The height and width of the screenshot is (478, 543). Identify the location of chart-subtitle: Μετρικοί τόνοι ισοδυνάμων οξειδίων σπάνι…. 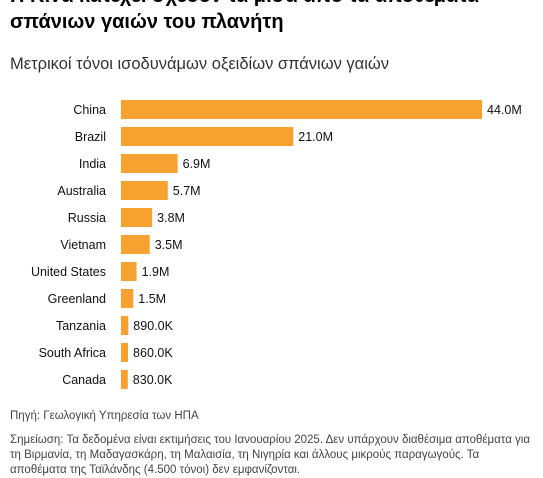
(200, 64).